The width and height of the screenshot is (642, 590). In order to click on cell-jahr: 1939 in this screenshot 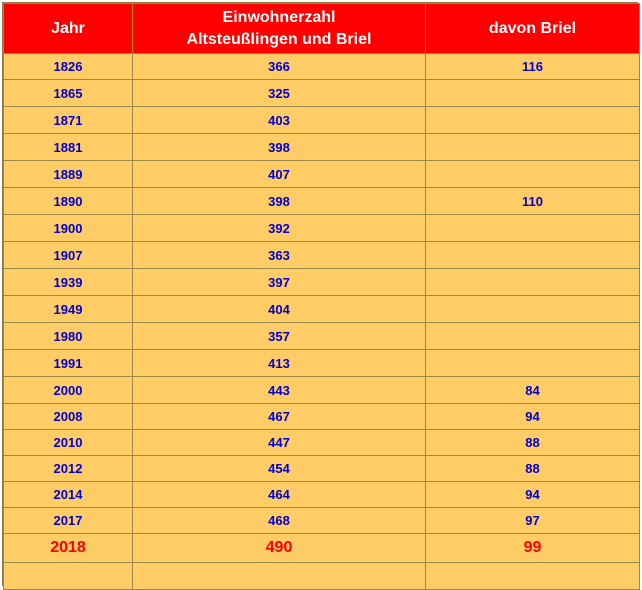, I will do `click(68, 282)`.